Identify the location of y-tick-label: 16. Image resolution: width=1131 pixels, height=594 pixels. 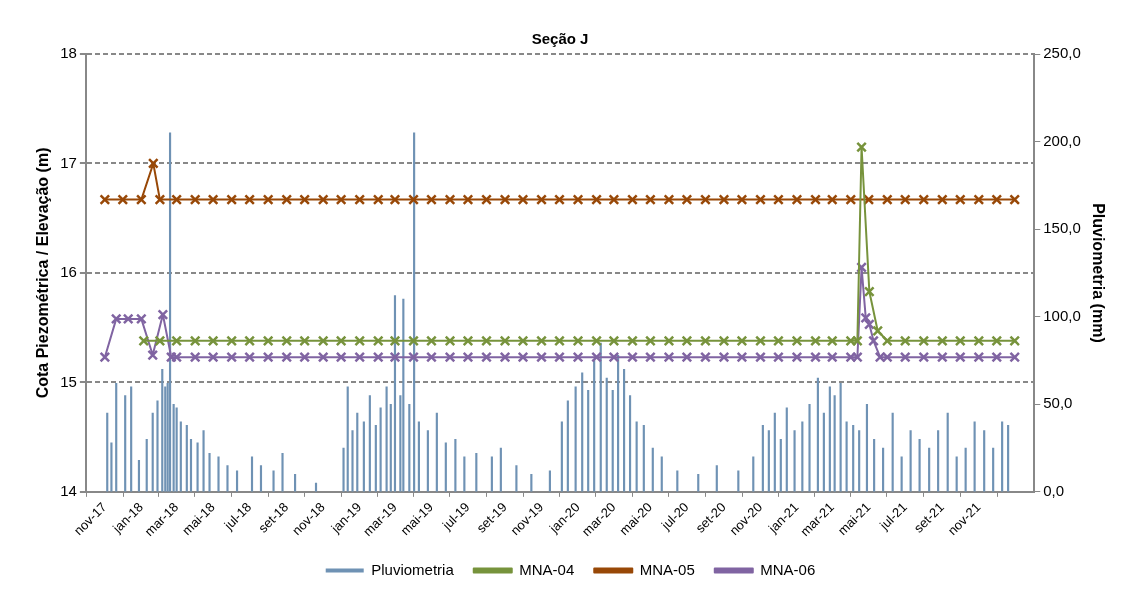
(68, 272).